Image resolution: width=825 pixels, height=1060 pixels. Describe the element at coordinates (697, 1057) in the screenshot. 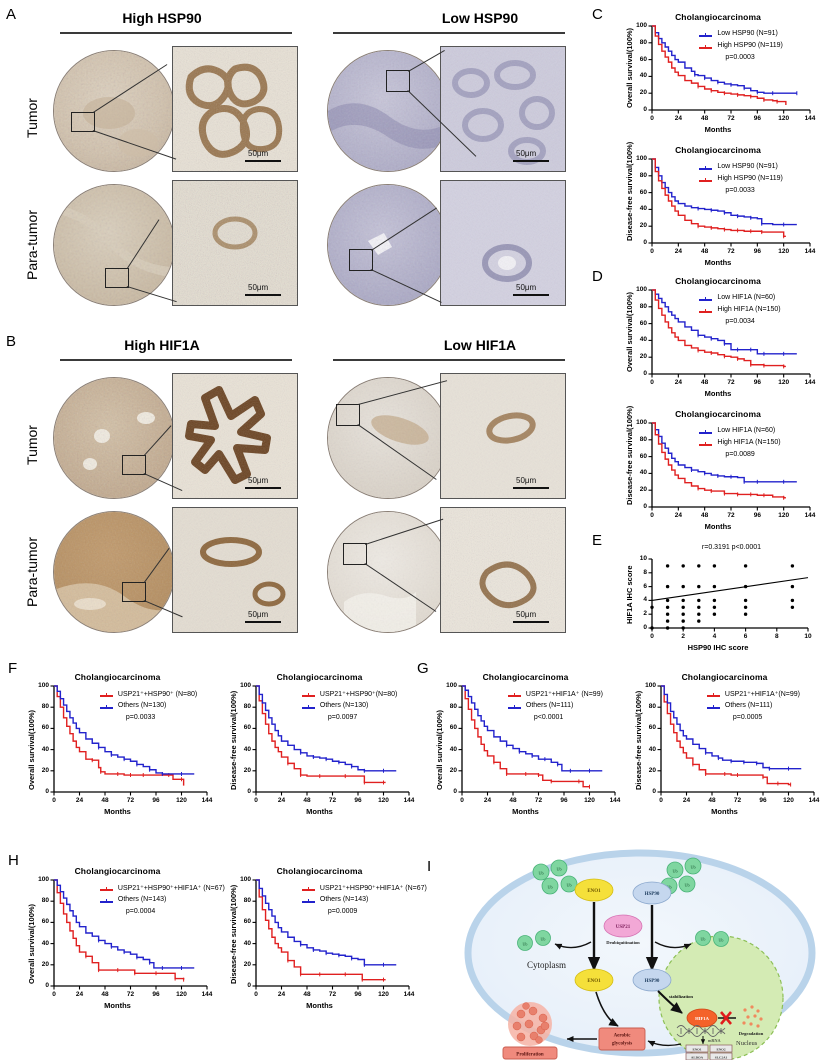

I see `svg-text: ALDOA` at that location.